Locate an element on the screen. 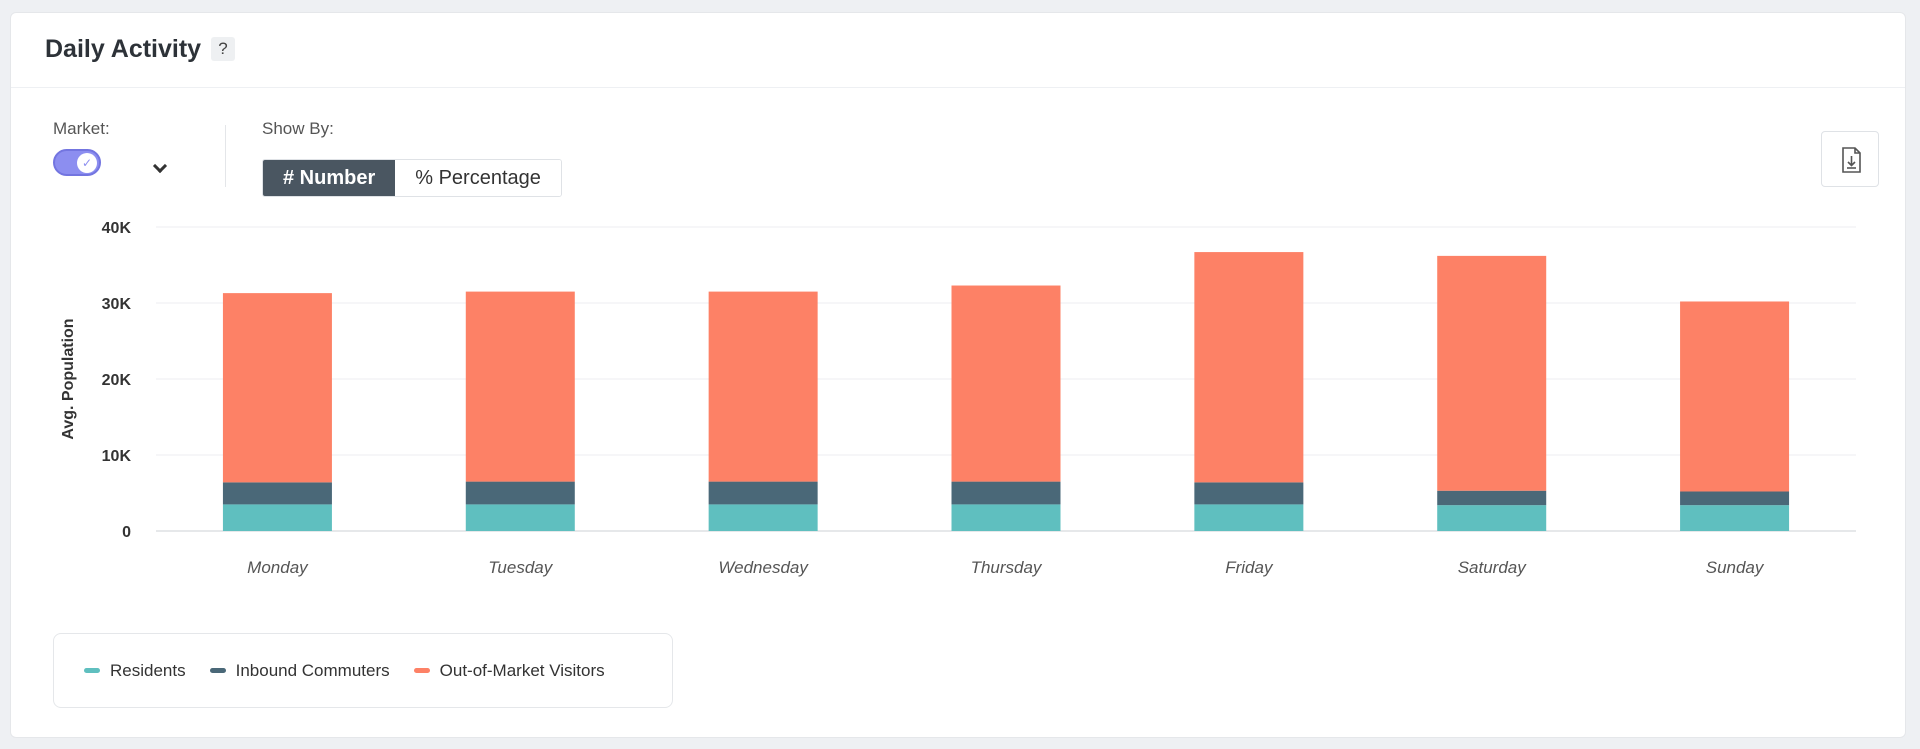 Image resolution: width=1920 pixels, height=749 pixels. legend-label: Out-of-Market Visitors is located at coordinates (522, 670).